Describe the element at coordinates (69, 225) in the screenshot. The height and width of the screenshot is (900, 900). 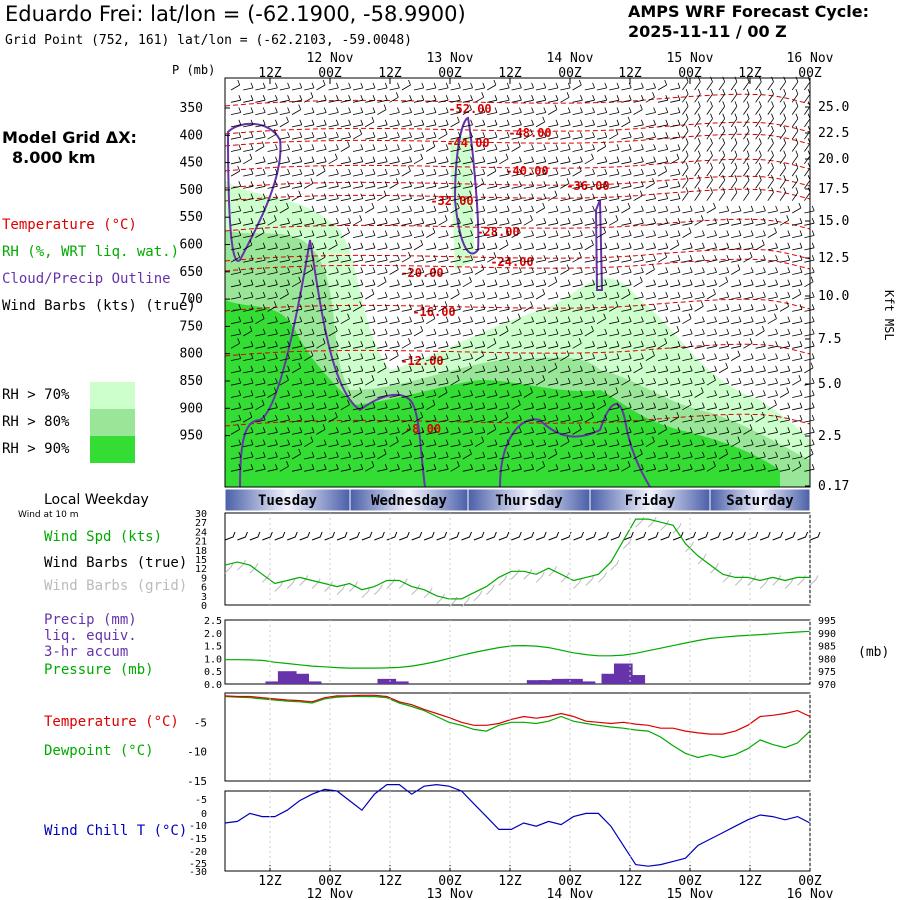
I see `legend-temperature: Temperature (°C)` at that location.